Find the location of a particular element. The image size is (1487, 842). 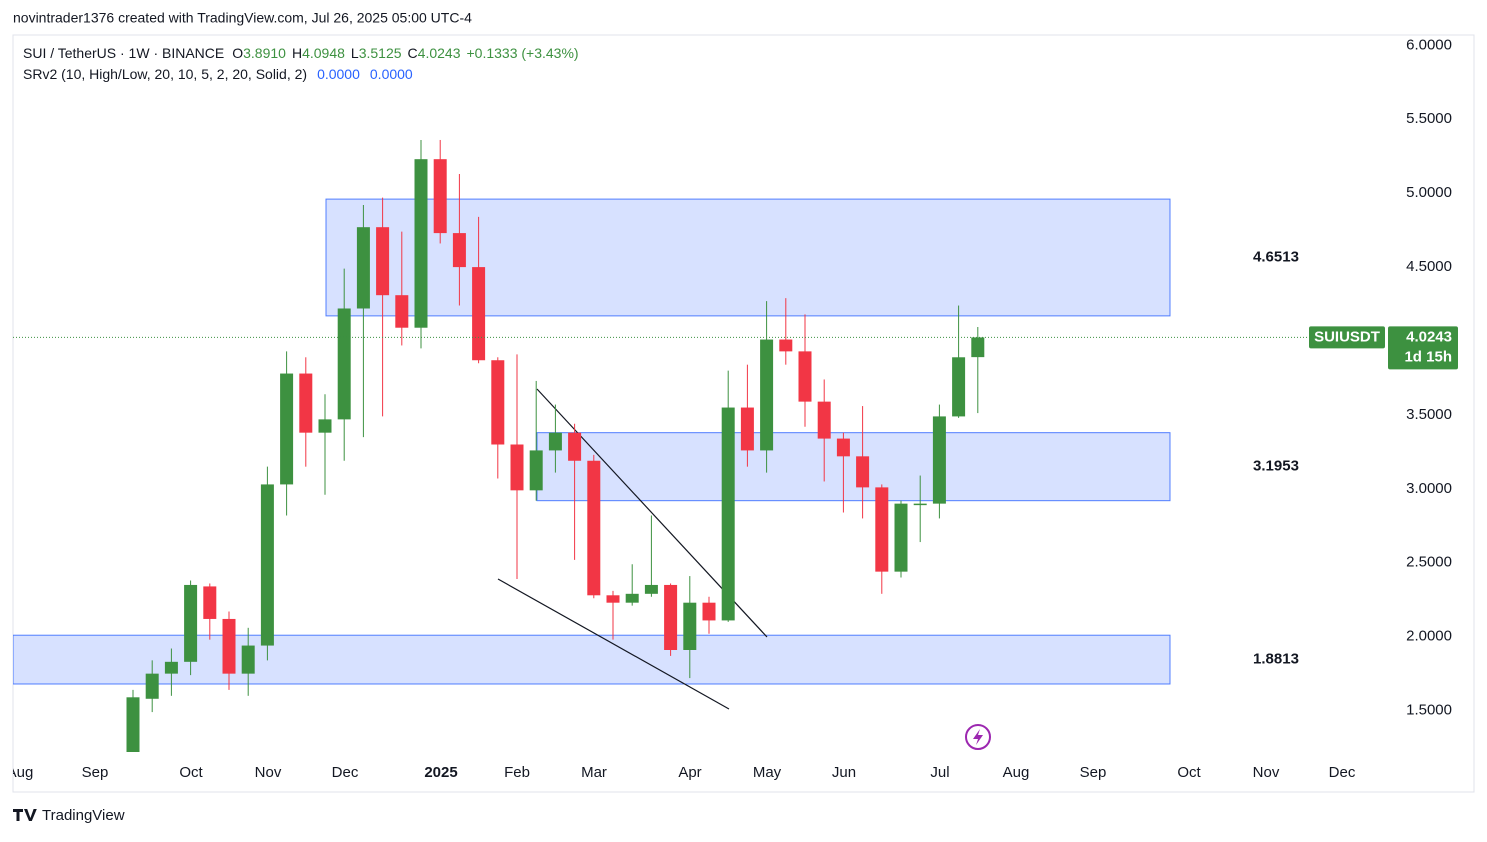

y-tick-label: 4.5000 is located at coordinates (1429, 266).